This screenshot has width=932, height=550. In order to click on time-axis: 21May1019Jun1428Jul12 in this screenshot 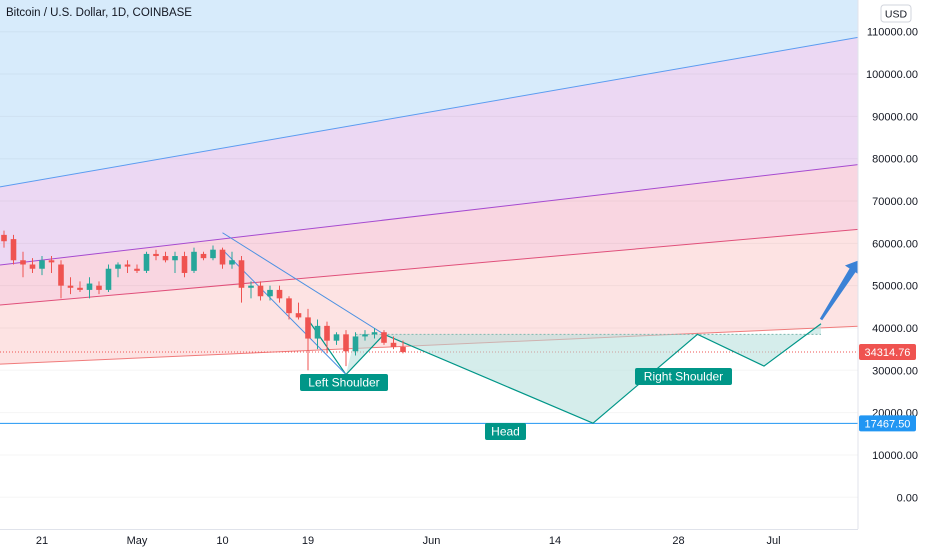, I will do `click(447, 539)`.